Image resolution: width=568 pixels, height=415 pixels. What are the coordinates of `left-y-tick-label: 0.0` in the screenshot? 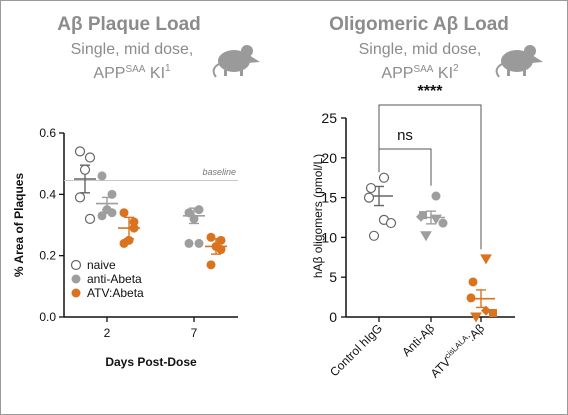 It's located at (47, 317).